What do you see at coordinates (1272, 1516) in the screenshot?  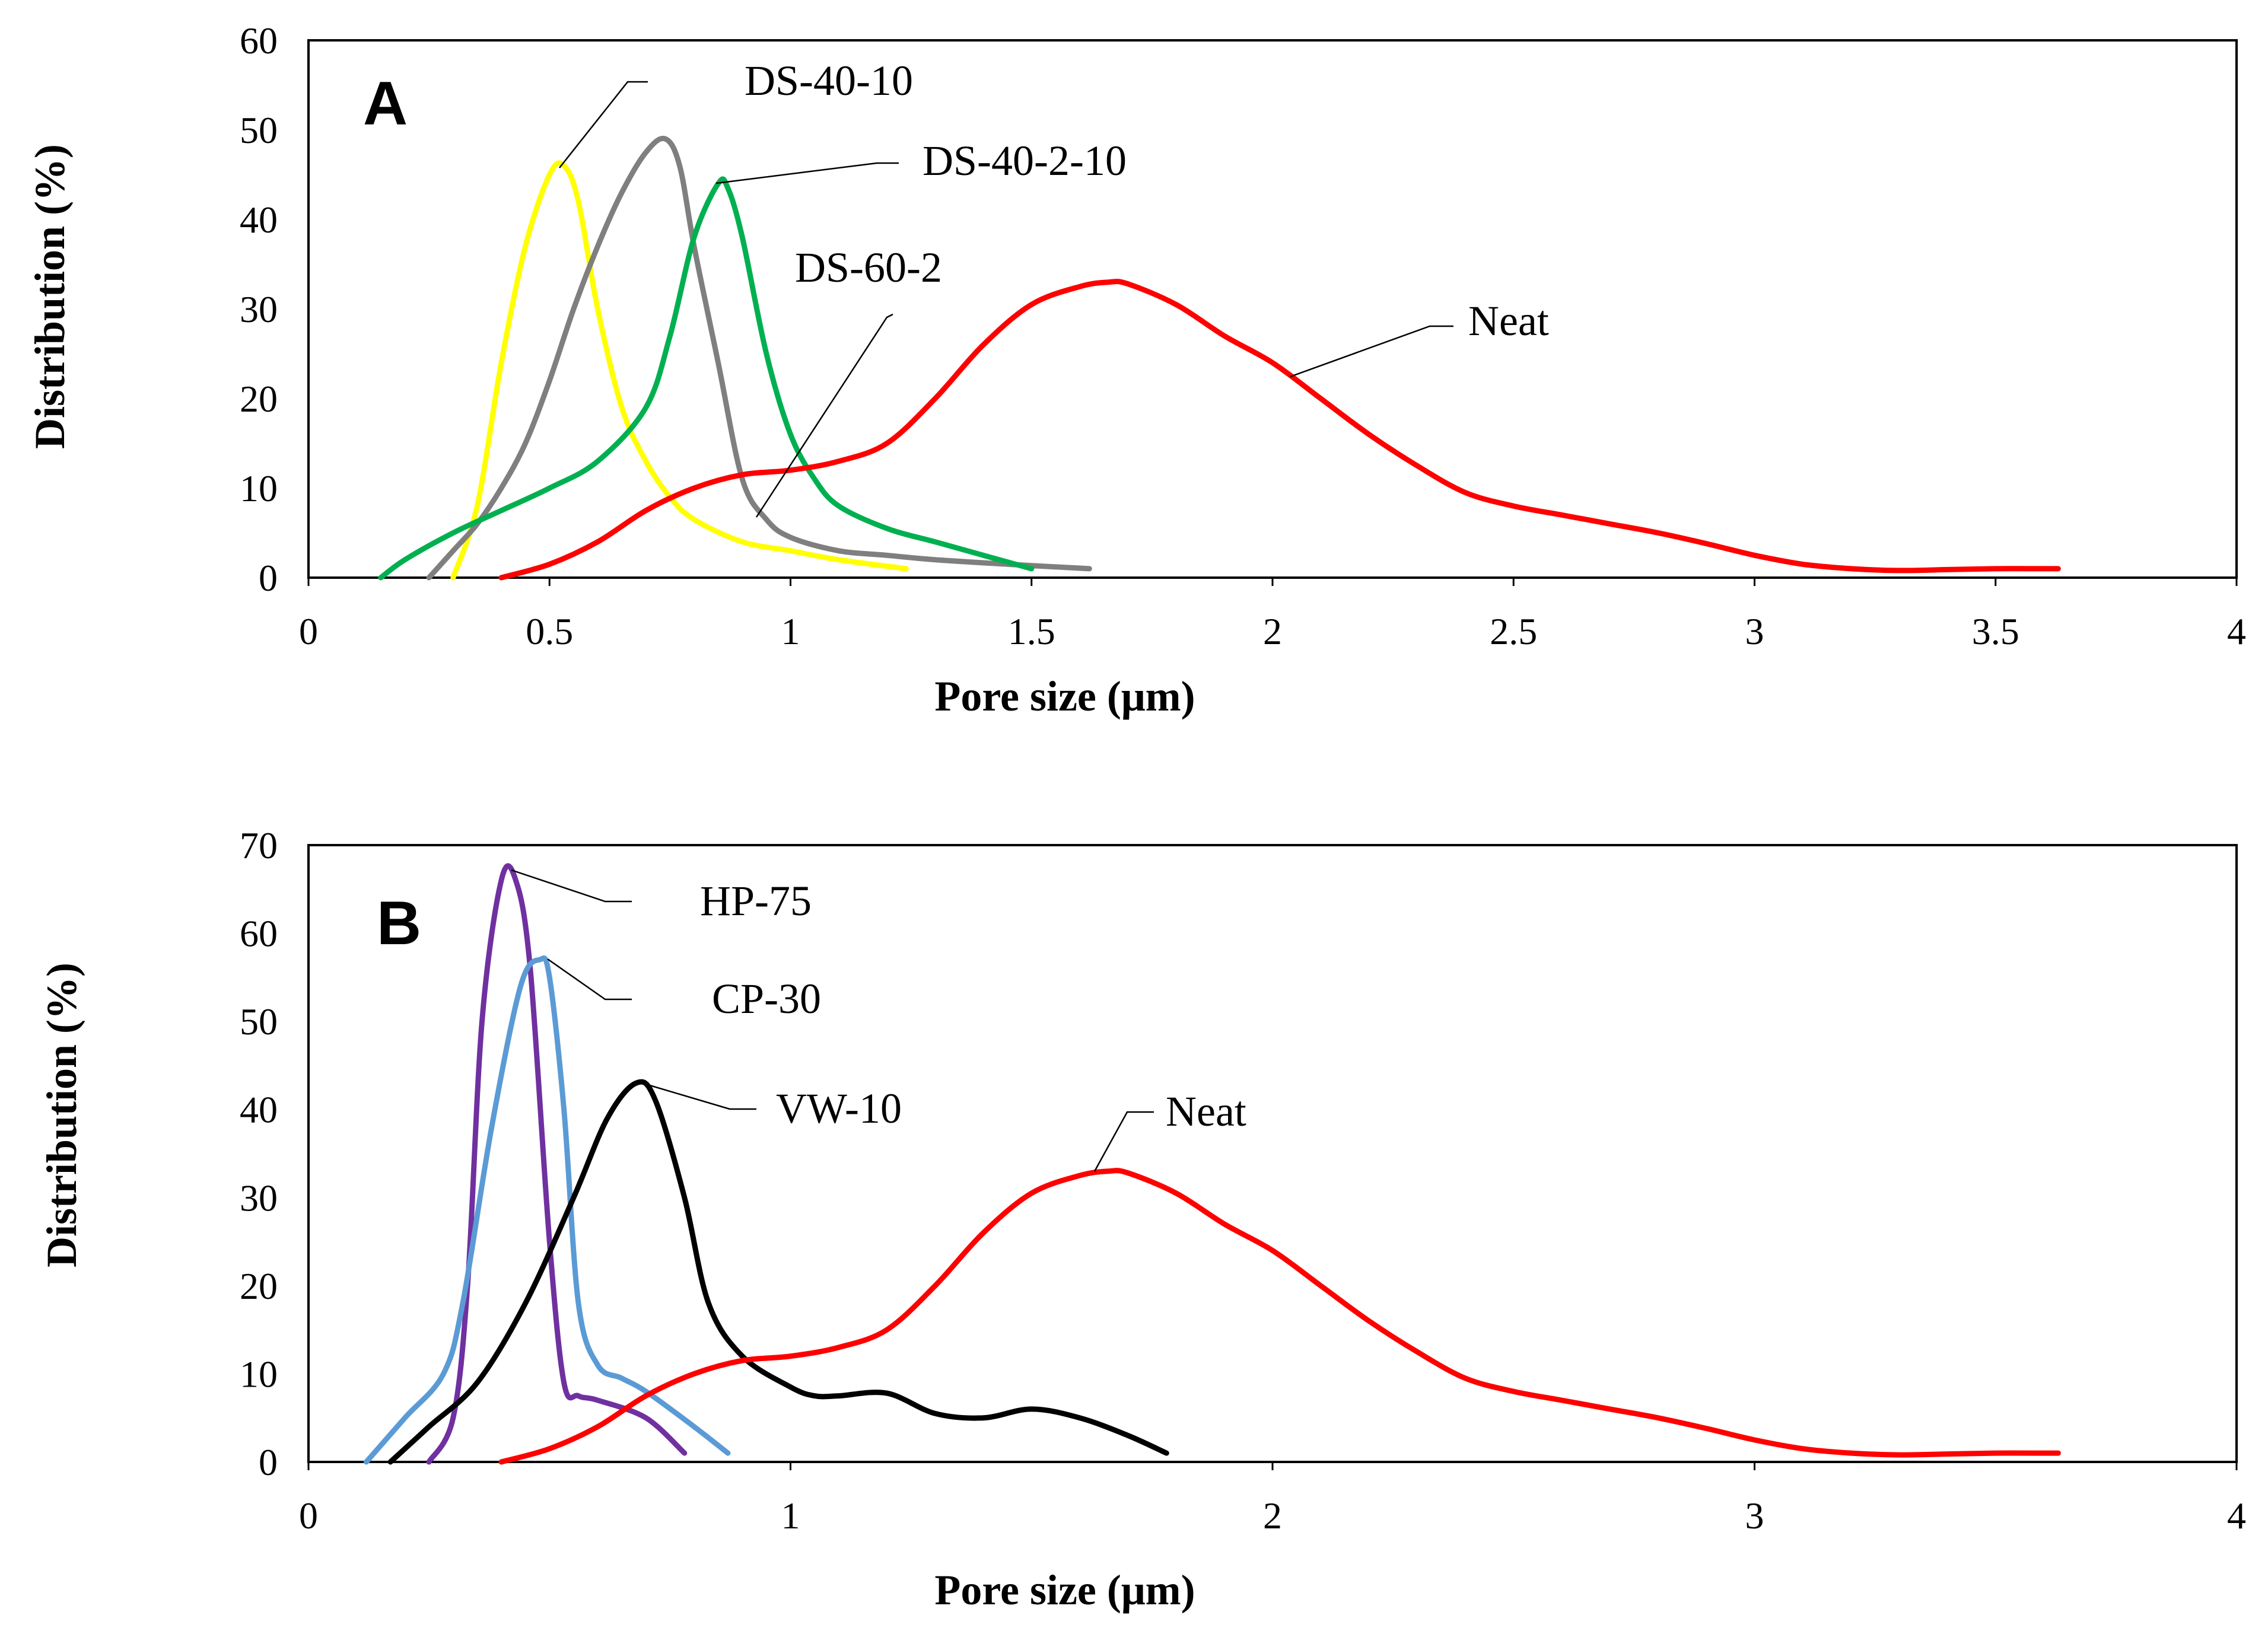 I see `panel-b-x-tick-label: 2` at bounding box center [1272, 1516].